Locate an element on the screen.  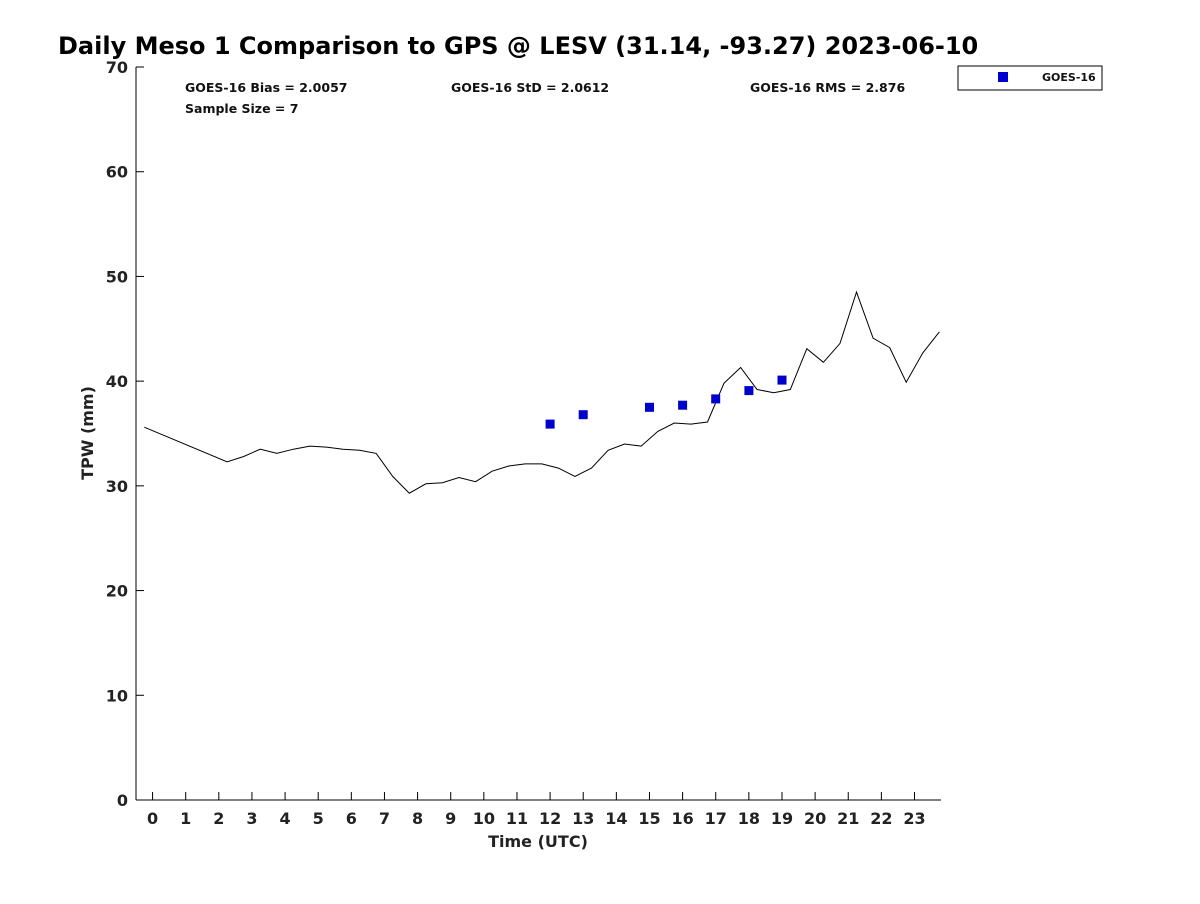
stat-bias: GOES-16 Bias = 2.0057 is located at coordinates (266, 87).